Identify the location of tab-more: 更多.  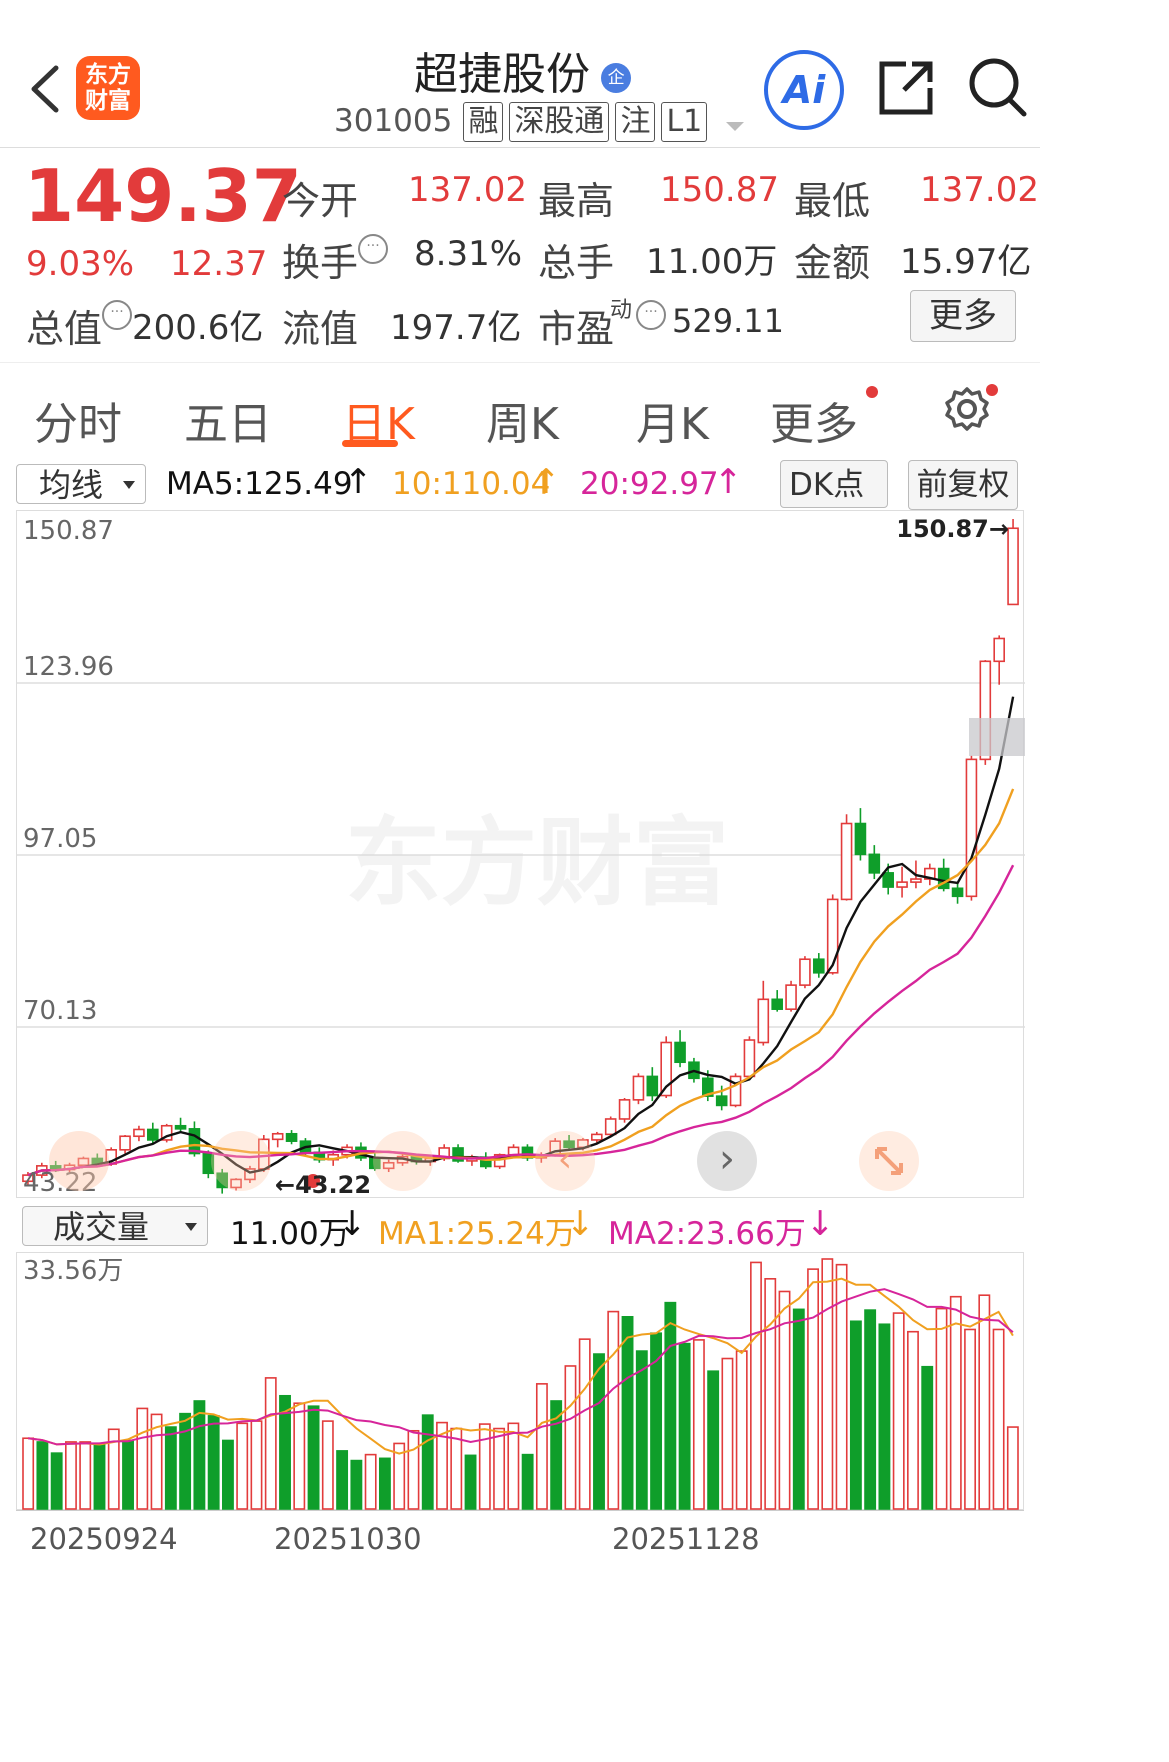
(814, 424).